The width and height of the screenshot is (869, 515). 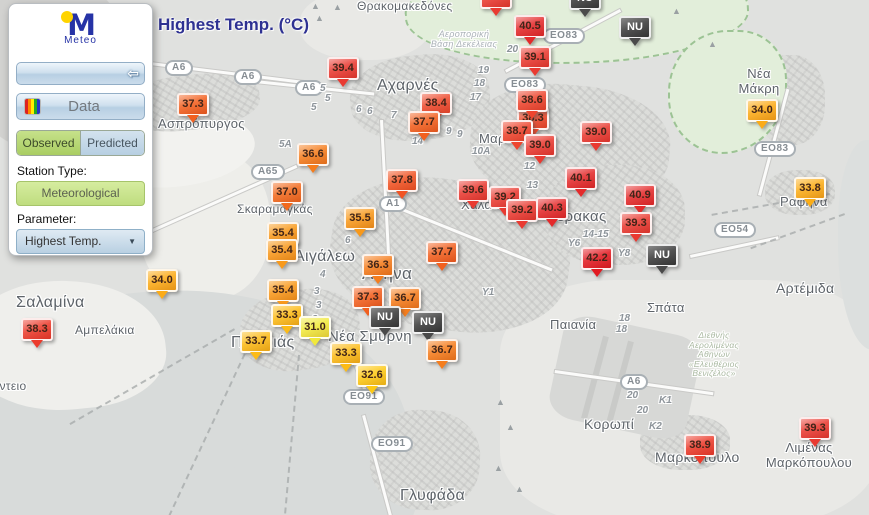 I want to click on temp-marker: 42.2, so click(x=597, y=262).